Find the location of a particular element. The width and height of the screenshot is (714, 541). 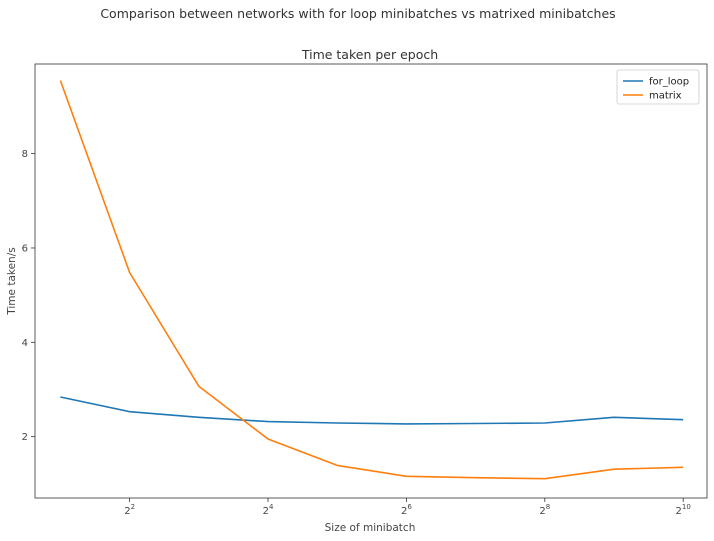

y-tick-label: 6 is located at coordinates (25, 248).